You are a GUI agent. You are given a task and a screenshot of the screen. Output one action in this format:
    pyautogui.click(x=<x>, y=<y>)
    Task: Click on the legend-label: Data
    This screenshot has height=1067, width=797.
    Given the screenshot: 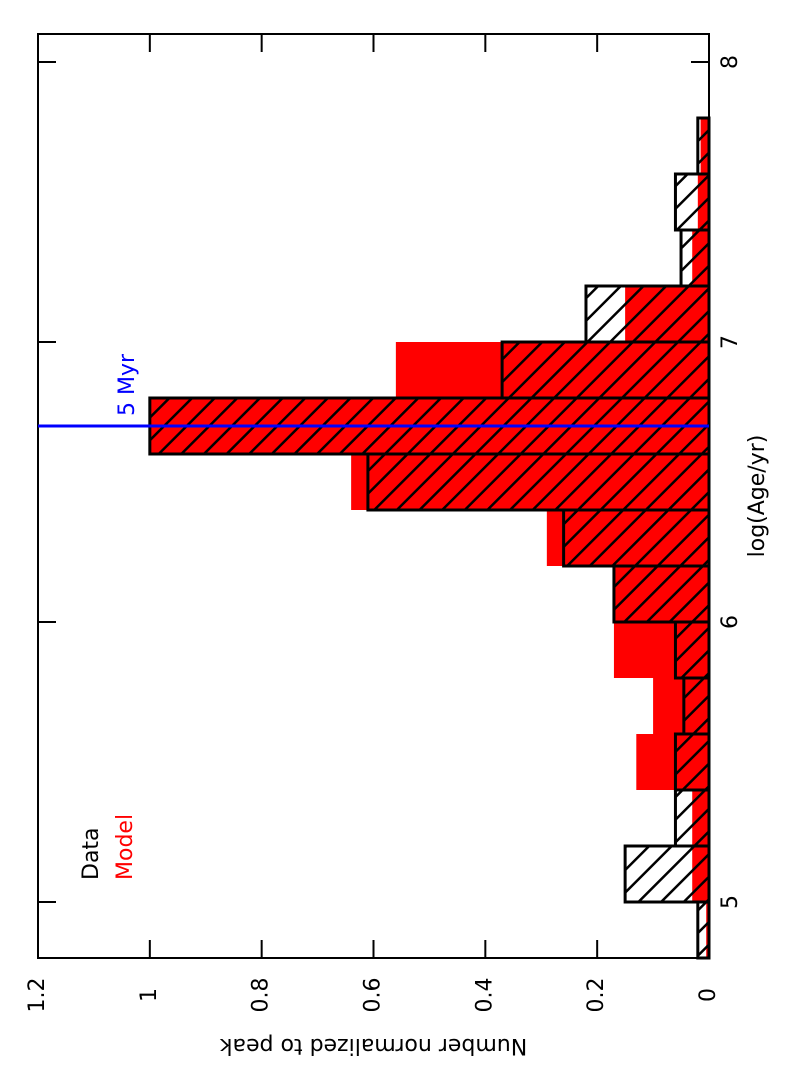 What is the action you would take?
    pyautogui.click(x=91, y=853)
    